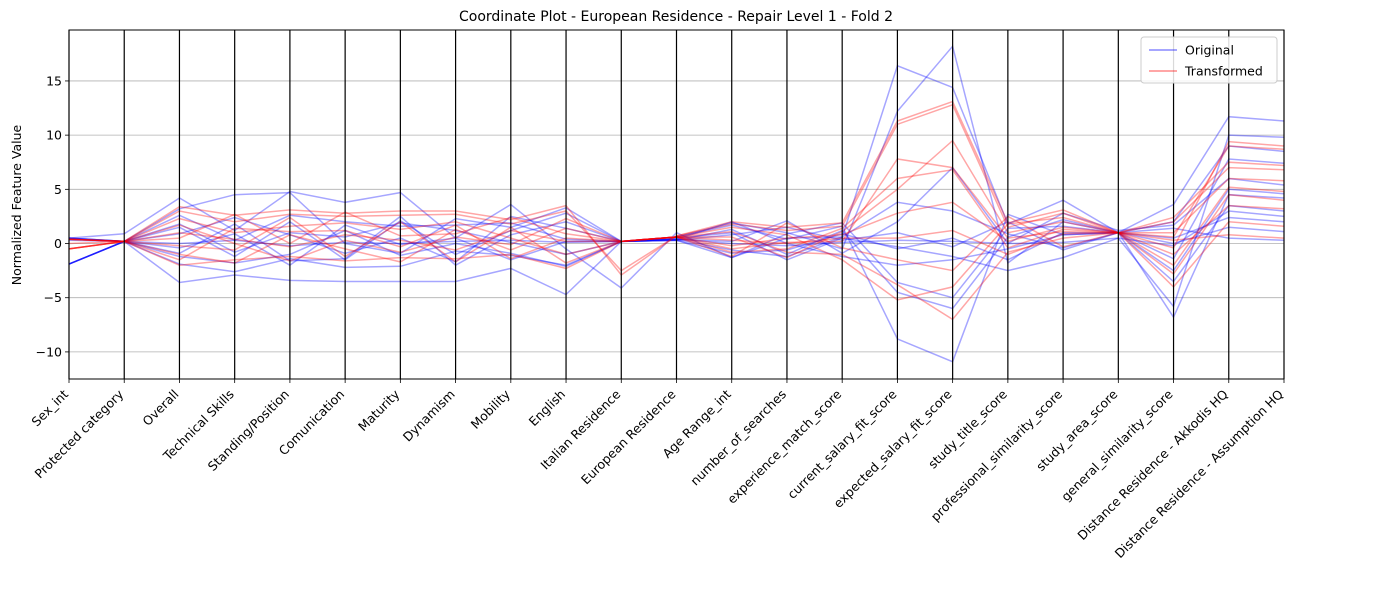 The width and height of the screenshot is (1389, 590). Describe the element at coordinates (16, 204) in the screenshot. I see `y-axis-label: Normalized Feature Value` at that location.